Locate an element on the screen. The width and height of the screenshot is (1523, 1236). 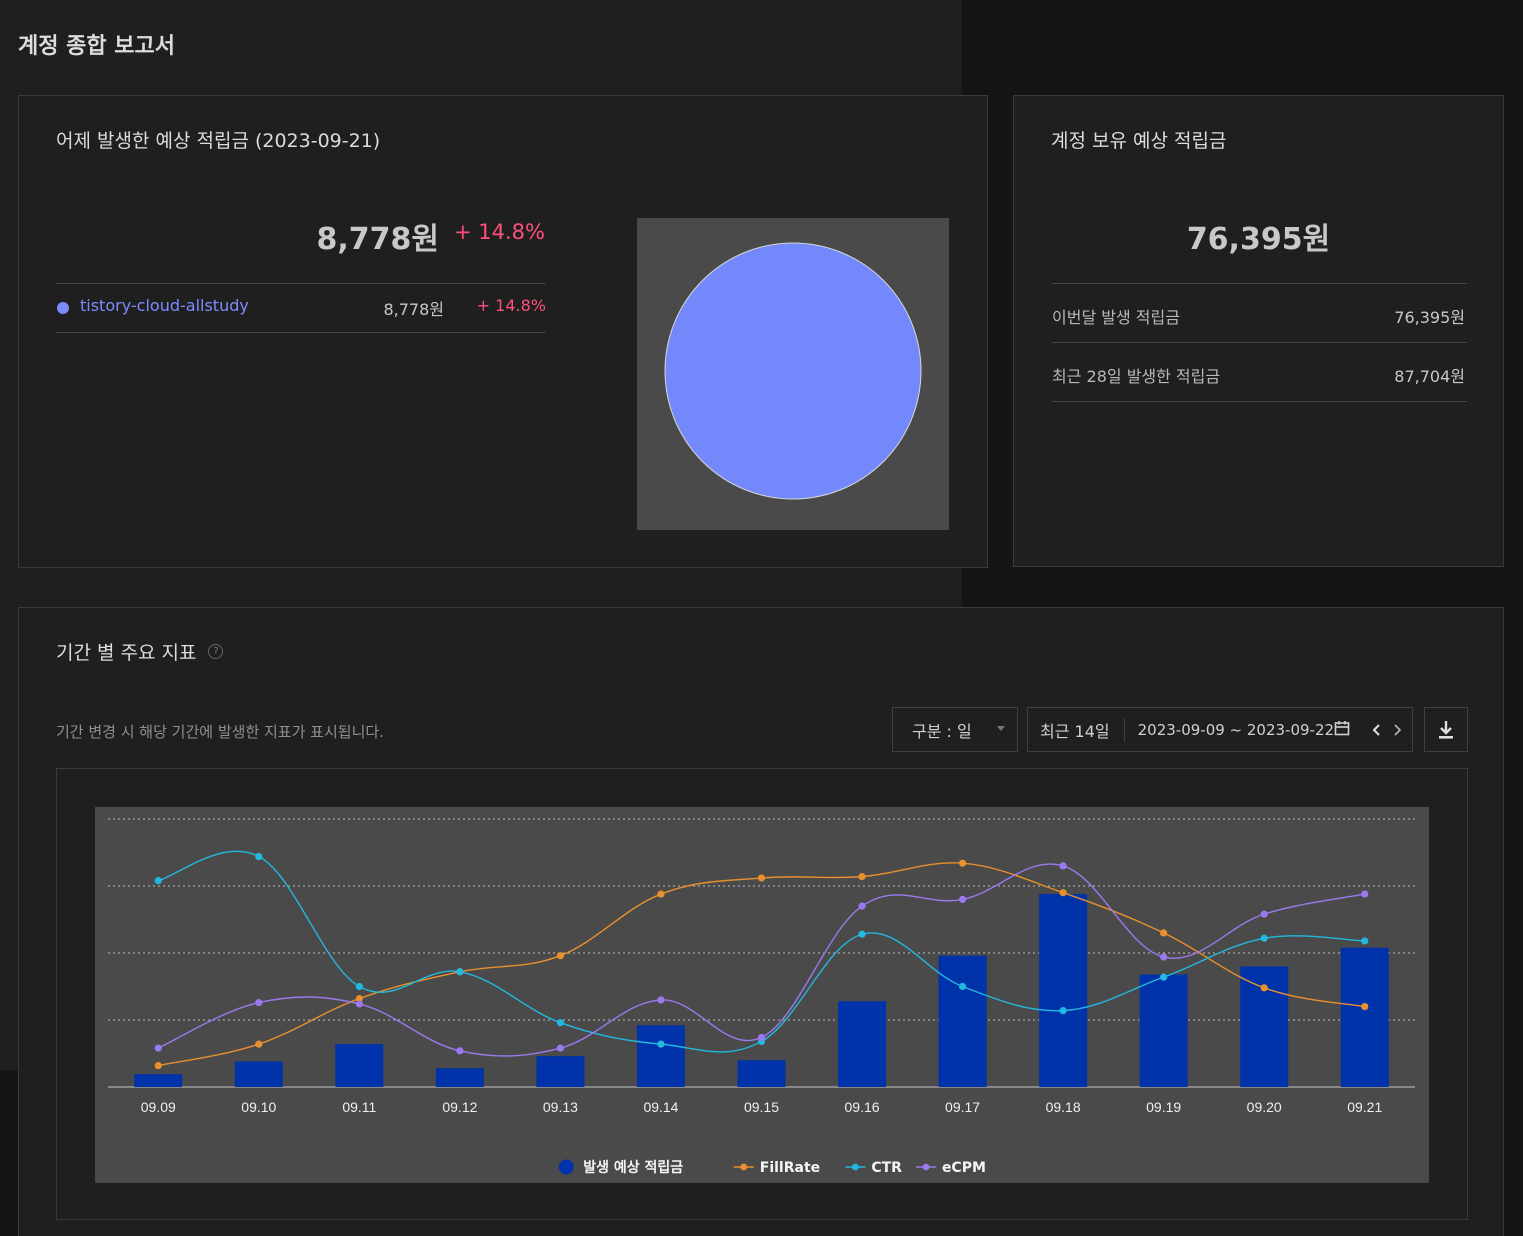
date-range-picker: 최근 14일 2023-09-09 ~ 2023-09-22 is located at coordinates (1220, 729).